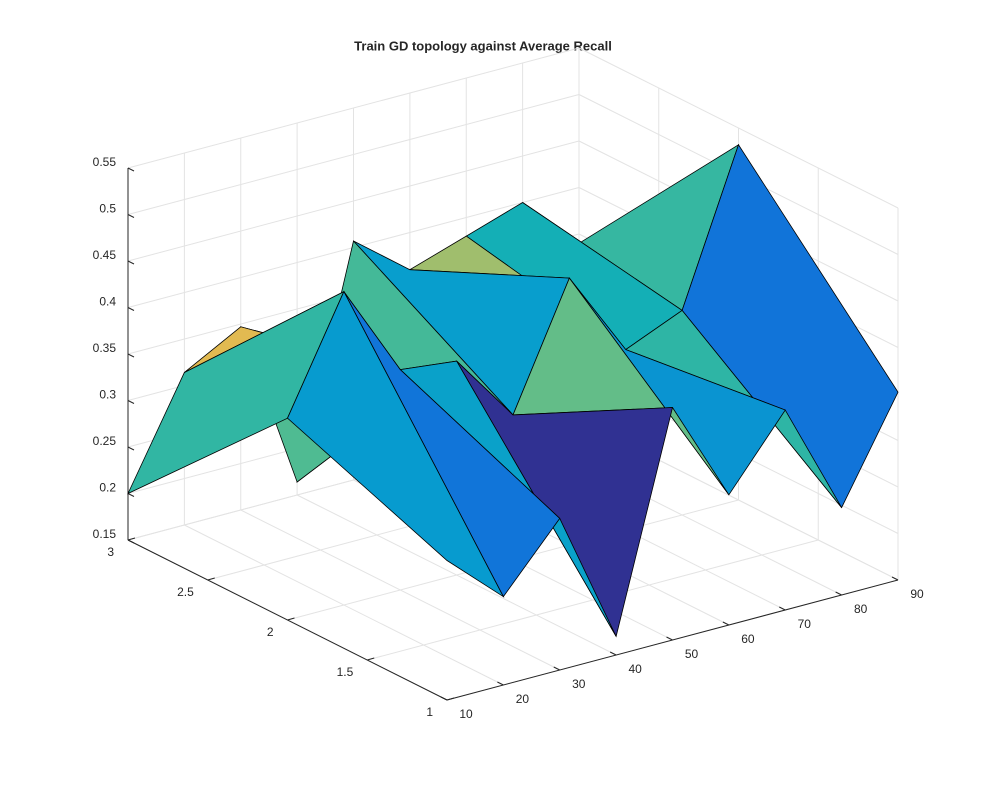 The image size is (993, 787). I want to click on x-tick-label: 70, so click(805, 624).